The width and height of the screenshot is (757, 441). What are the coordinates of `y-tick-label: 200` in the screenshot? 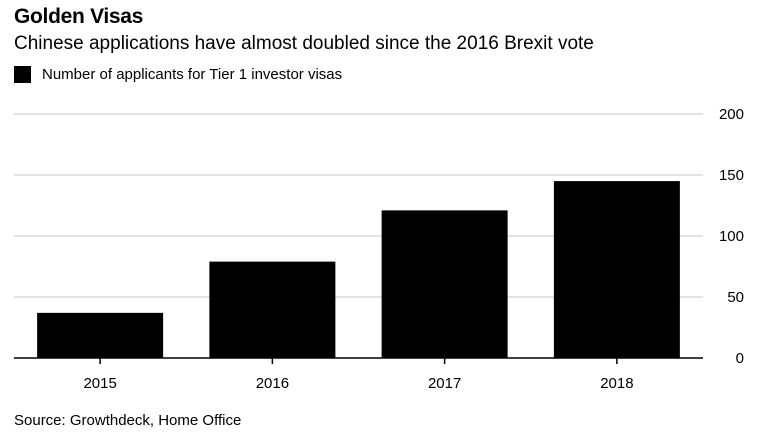 It's located at (731, 114).